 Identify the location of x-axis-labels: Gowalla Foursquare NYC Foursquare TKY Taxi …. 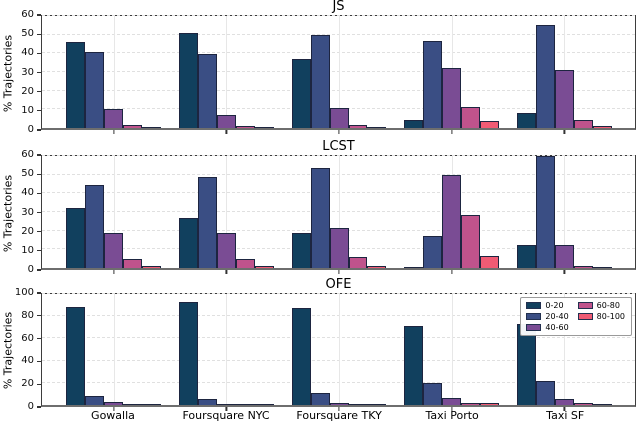
(338, 415).